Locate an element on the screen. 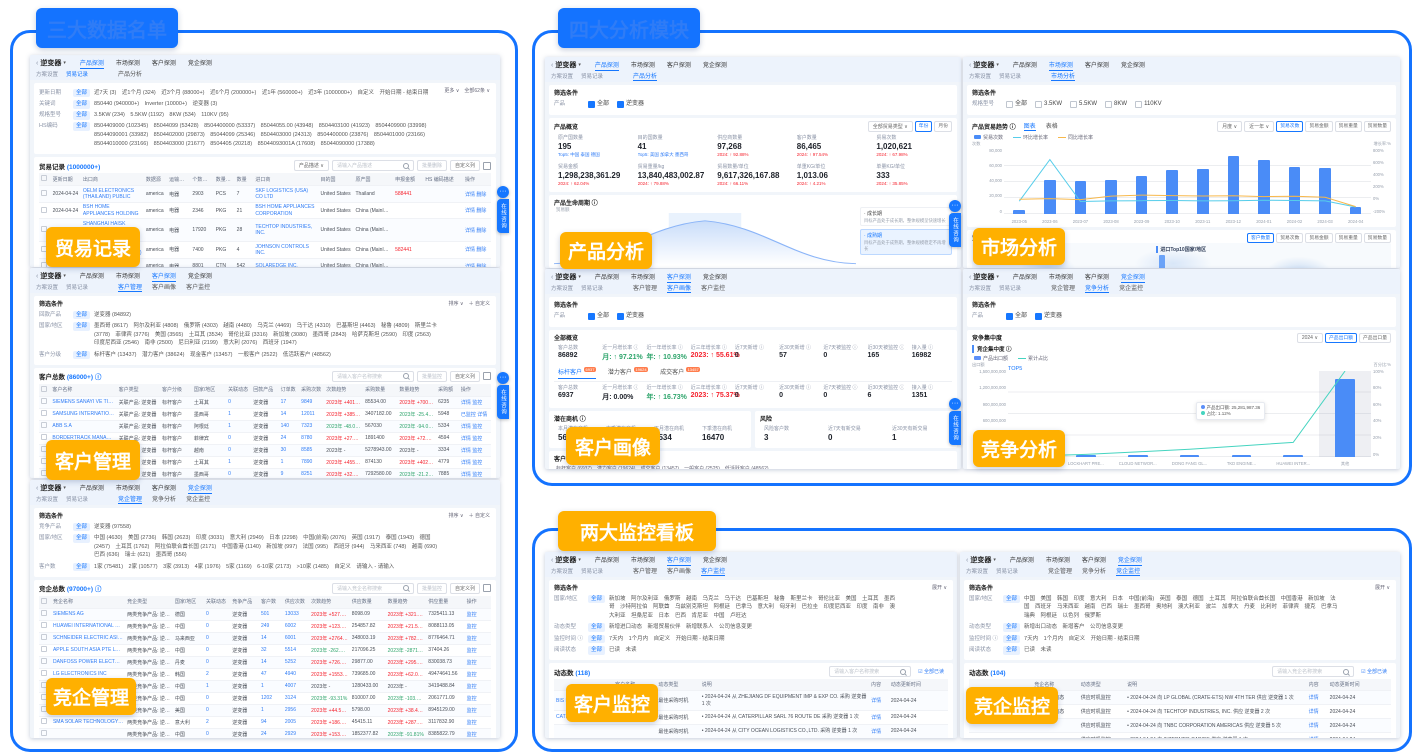  search-input: 请输入客户名称搜索 is located at coordinates (870, 672).